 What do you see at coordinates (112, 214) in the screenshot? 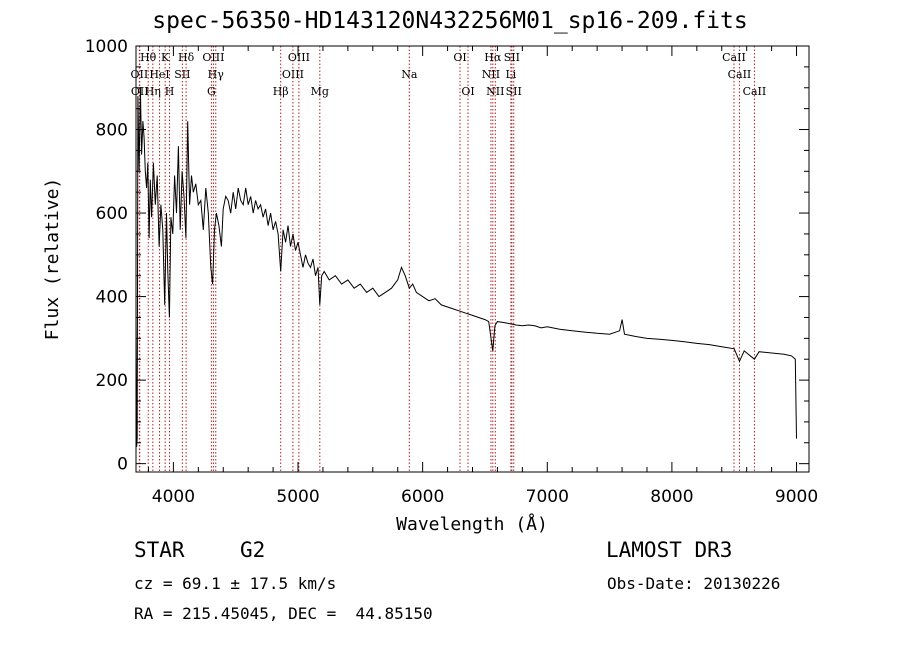
I see `y-tick-label: 600` at bounding box center [112, 214].